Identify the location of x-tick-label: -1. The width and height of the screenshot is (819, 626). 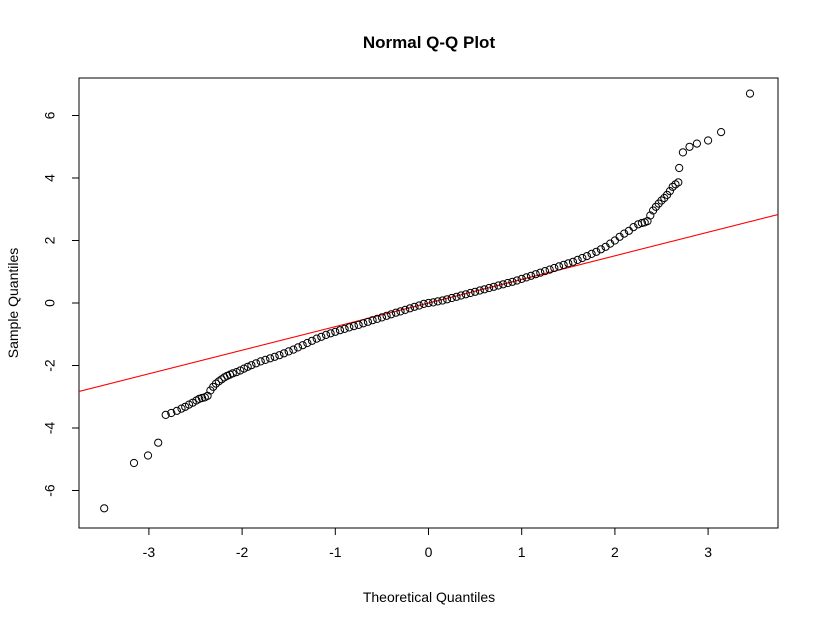
(335, 552).